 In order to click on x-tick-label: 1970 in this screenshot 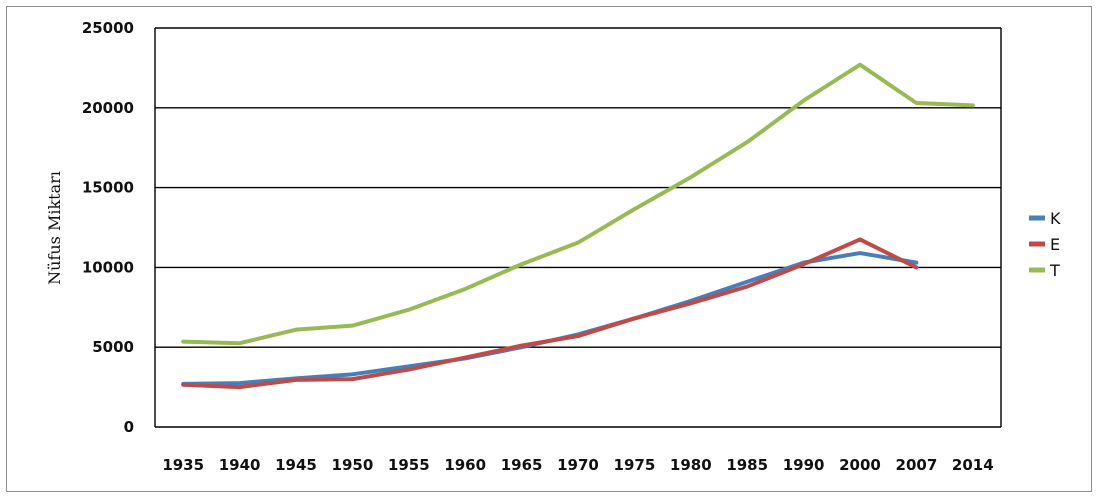, I will do `click(578, 465)`.